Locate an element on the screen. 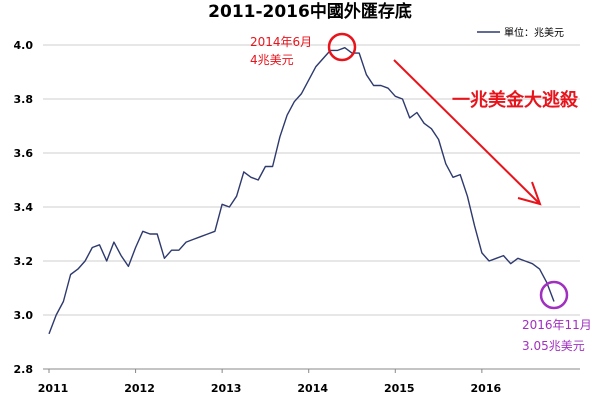 This screenshot has width=600, height=401. peak-date-label: 2014年6月 is located at coordinates (281, 42).